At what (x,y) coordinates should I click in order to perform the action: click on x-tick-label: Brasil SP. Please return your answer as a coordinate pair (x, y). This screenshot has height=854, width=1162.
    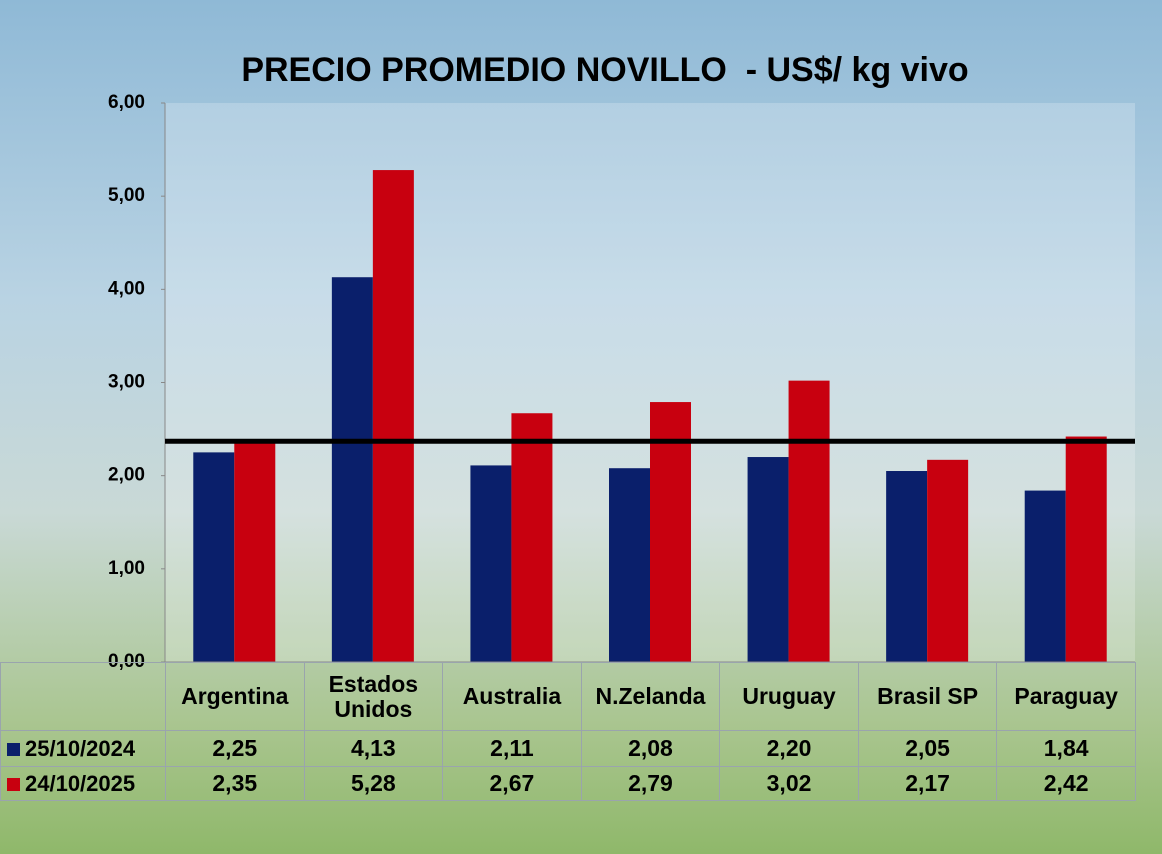
    Looking at the image, I should click on (927, 696).